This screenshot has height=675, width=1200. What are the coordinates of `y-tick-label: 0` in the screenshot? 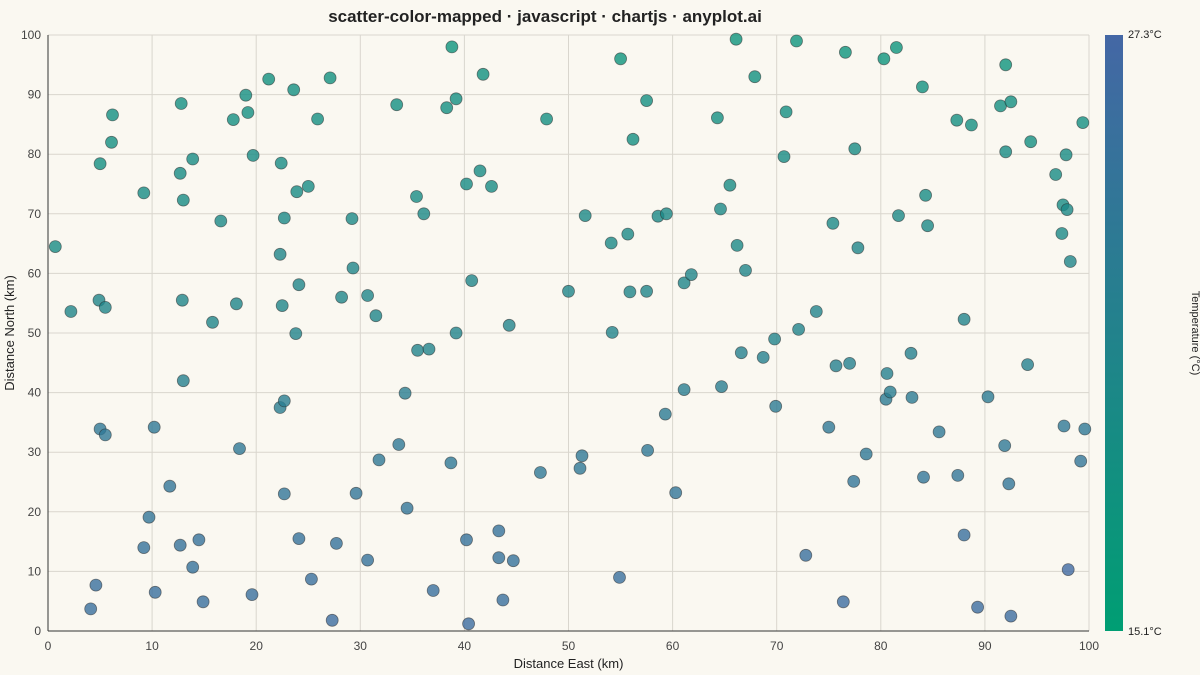 It's located at (37, 631).